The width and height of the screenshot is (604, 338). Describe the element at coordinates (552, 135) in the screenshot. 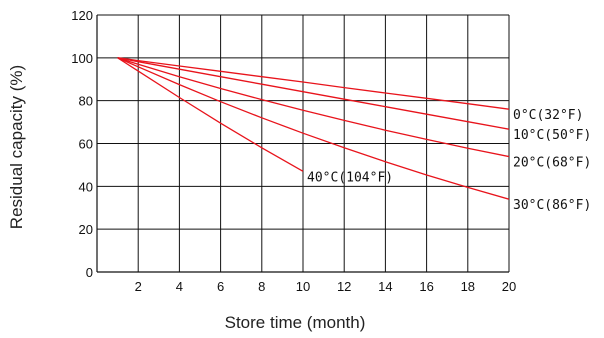

I see `series-label: 10°C(50°F)` at that location.